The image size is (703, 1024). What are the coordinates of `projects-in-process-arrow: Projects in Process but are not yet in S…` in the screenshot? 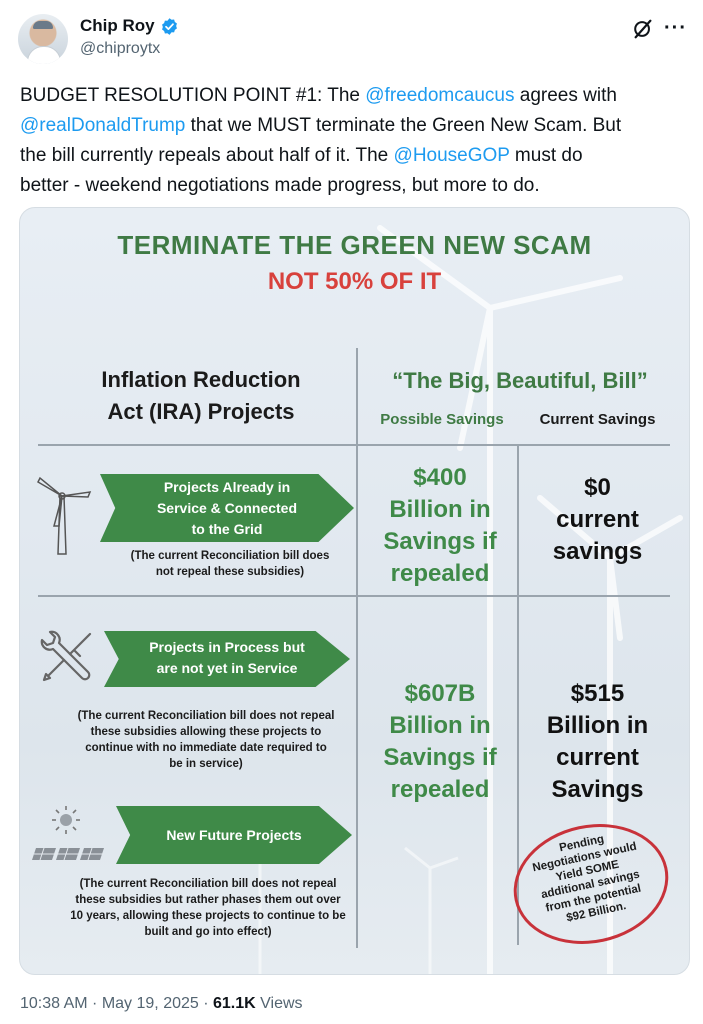 It's located at (227, 659).